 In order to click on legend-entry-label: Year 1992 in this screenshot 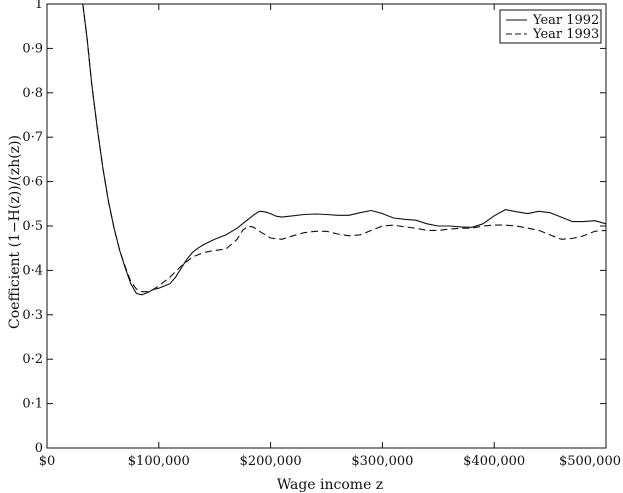, I will do `click(565, 20)`.